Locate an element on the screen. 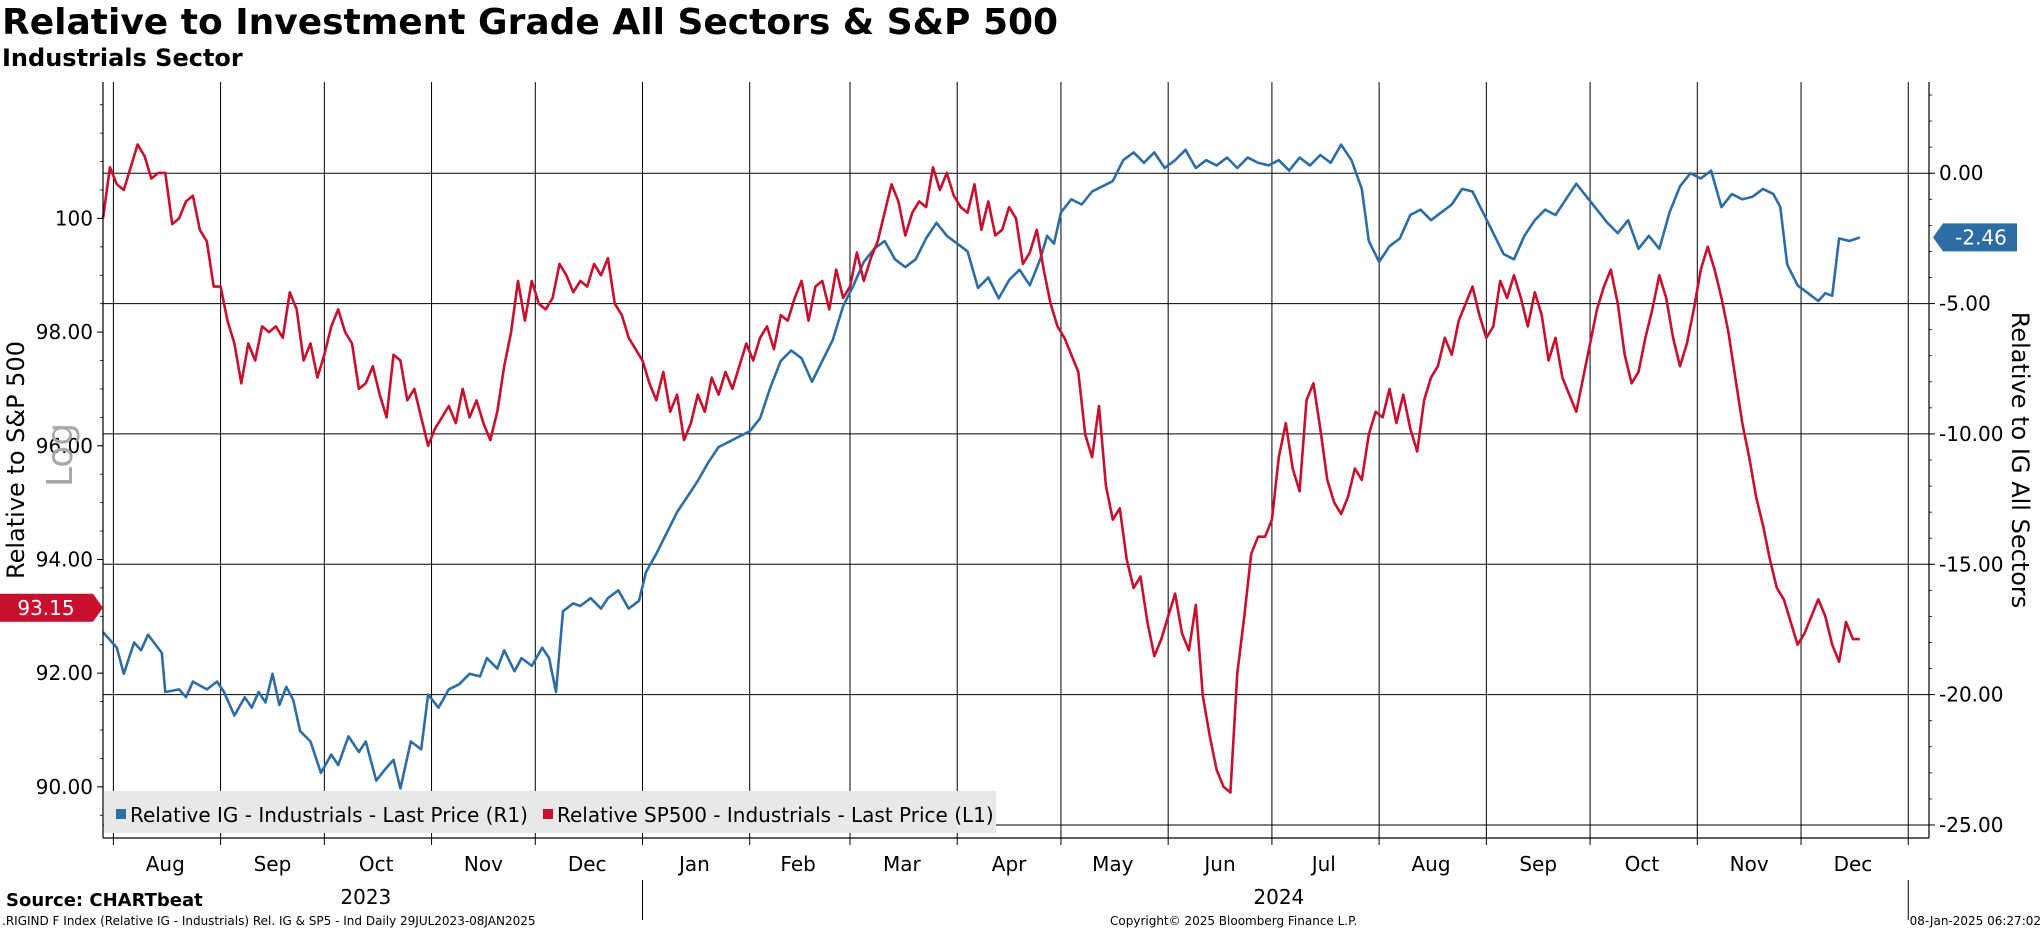  chart-subtitle: Industrials Sector is located at coordinates (122, 58).